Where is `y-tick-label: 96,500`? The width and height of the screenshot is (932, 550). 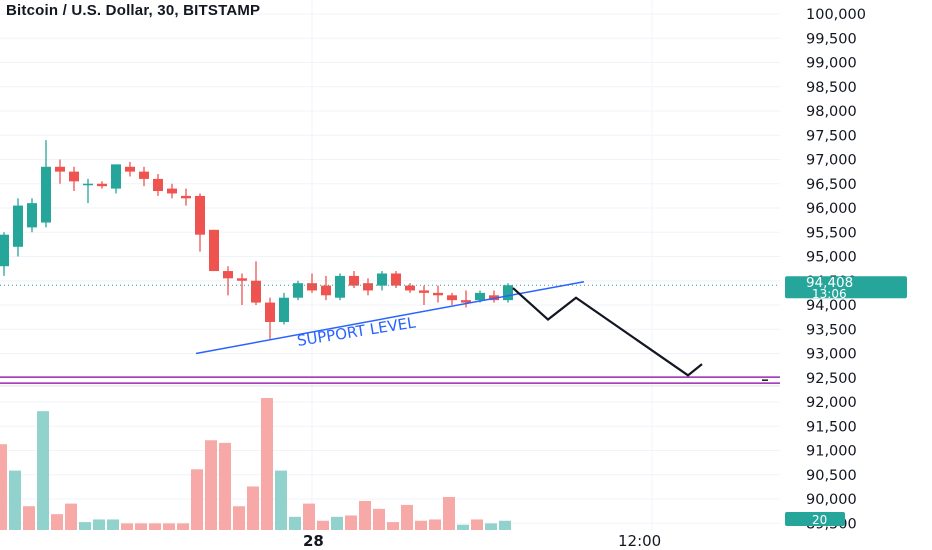
y-tick-label: 96,500 is located at coordinates (831, 185).